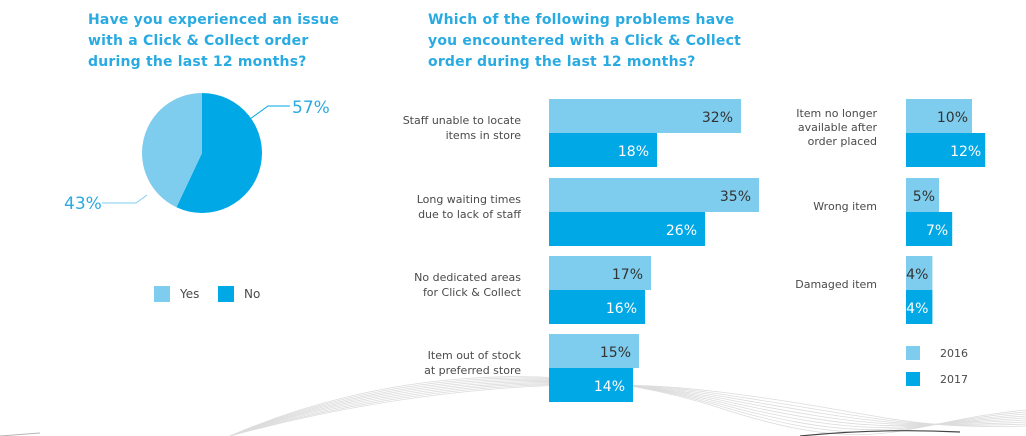  What do you see at coordinates (462, 120) in the screenshot?
I see `category-label: Staff unable to locate` at bounding box center [462, 120].